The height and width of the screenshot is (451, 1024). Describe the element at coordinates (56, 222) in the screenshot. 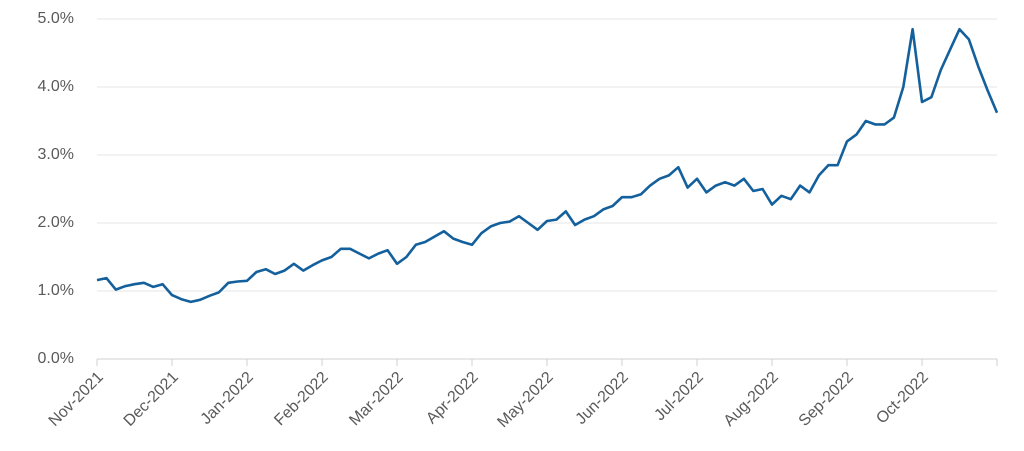

I see `y-tick-label: 2.0%` at that location.